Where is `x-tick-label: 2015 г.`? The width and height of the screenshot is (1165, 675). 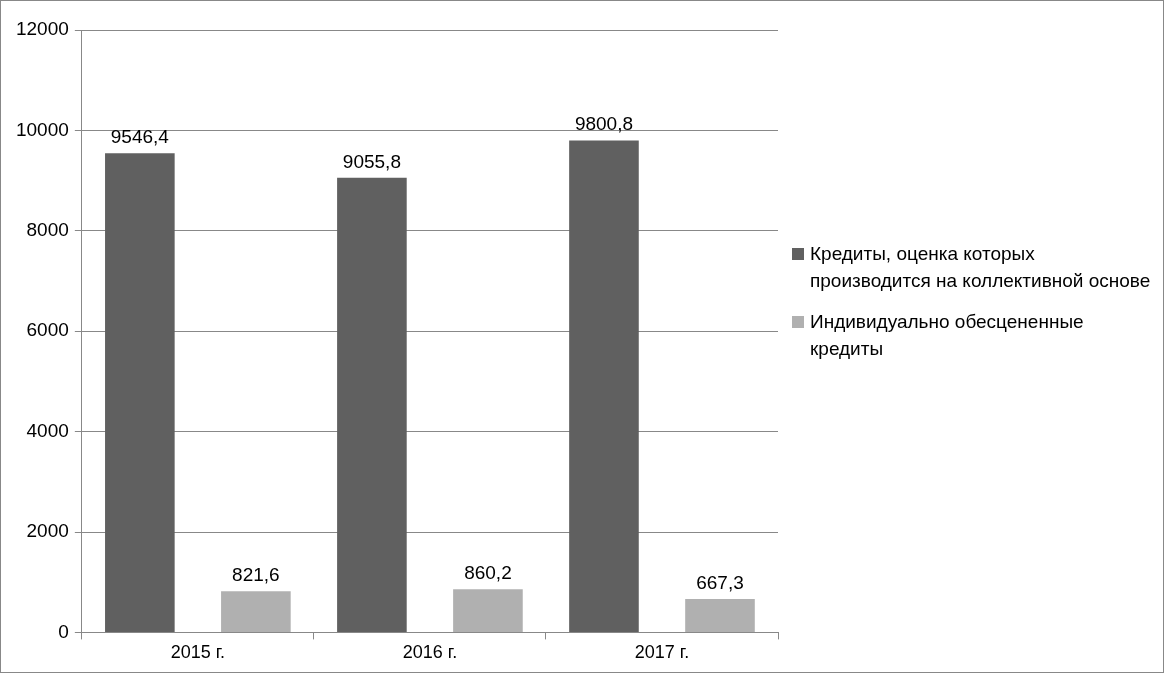 x-tick-label: 2015 г. is located at coordinates (198, 652).